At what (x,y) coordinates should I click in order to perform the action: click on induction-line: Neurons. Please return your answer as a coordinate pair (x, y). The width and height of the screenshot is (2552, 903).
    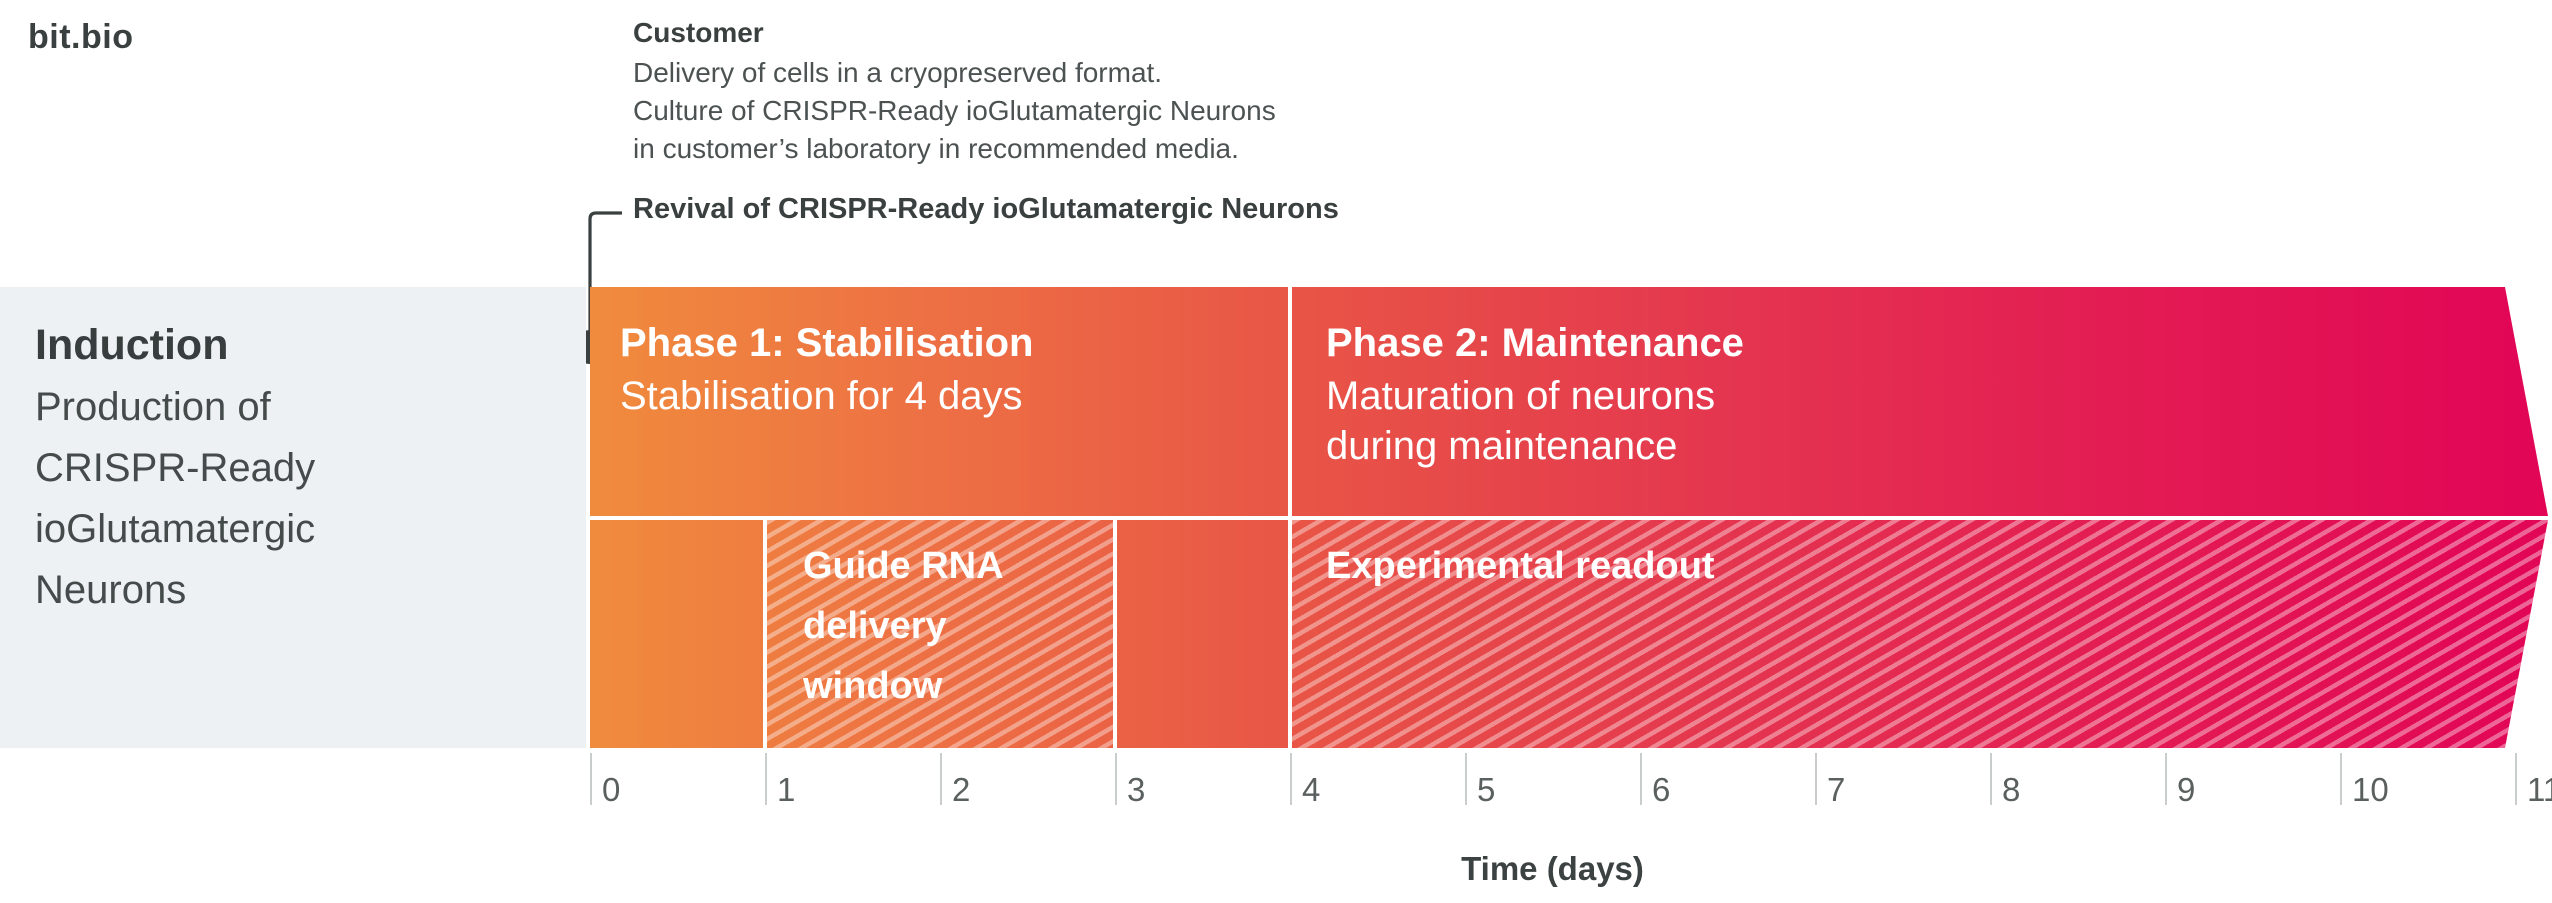
    Looking at the image, I should click on (111, 590).